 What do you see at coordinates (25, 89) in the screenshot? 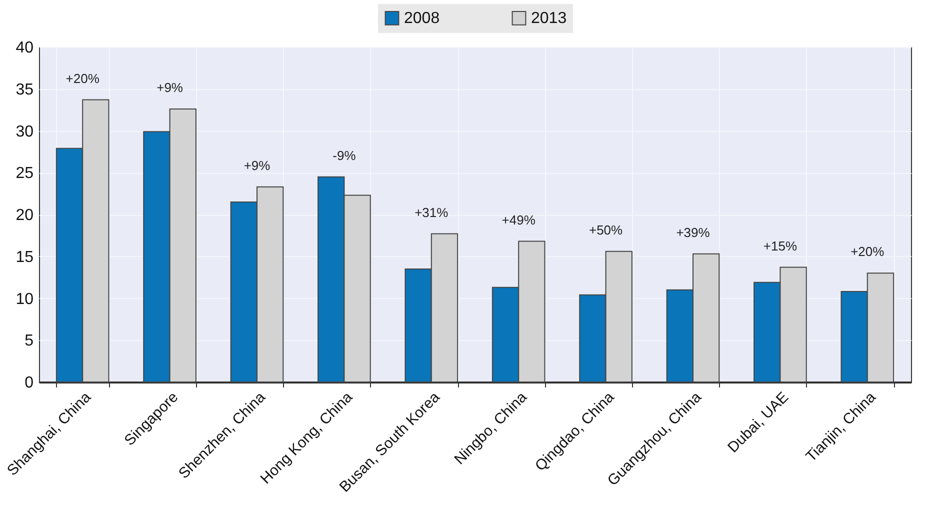
I see `y-tick-label: 35` at bounding box center [25, 89].